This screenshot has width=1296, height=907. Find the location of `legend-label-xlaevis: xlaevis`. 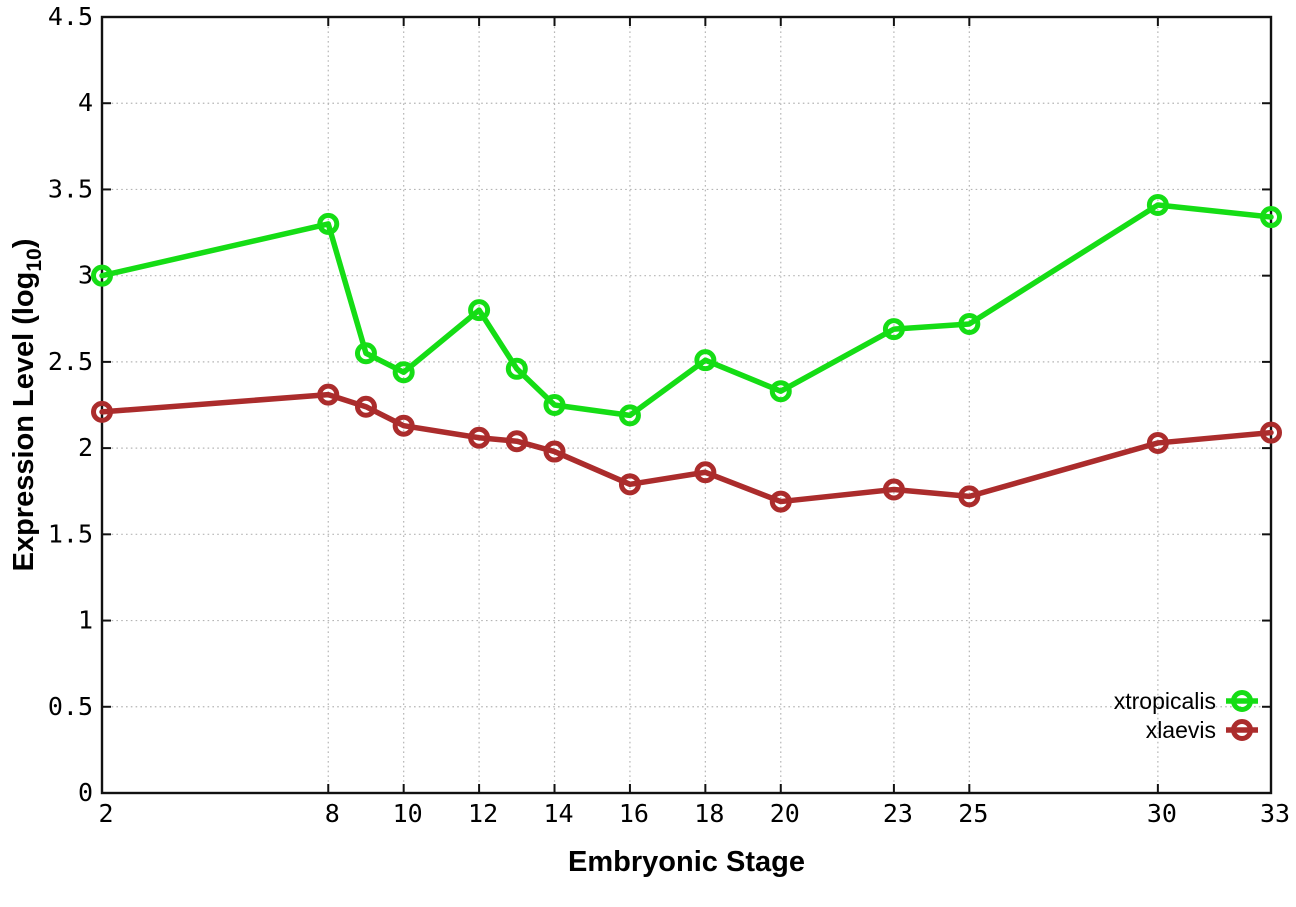

legend-label-xlaevis: xlaevis is located at coordinates (1181, 730).